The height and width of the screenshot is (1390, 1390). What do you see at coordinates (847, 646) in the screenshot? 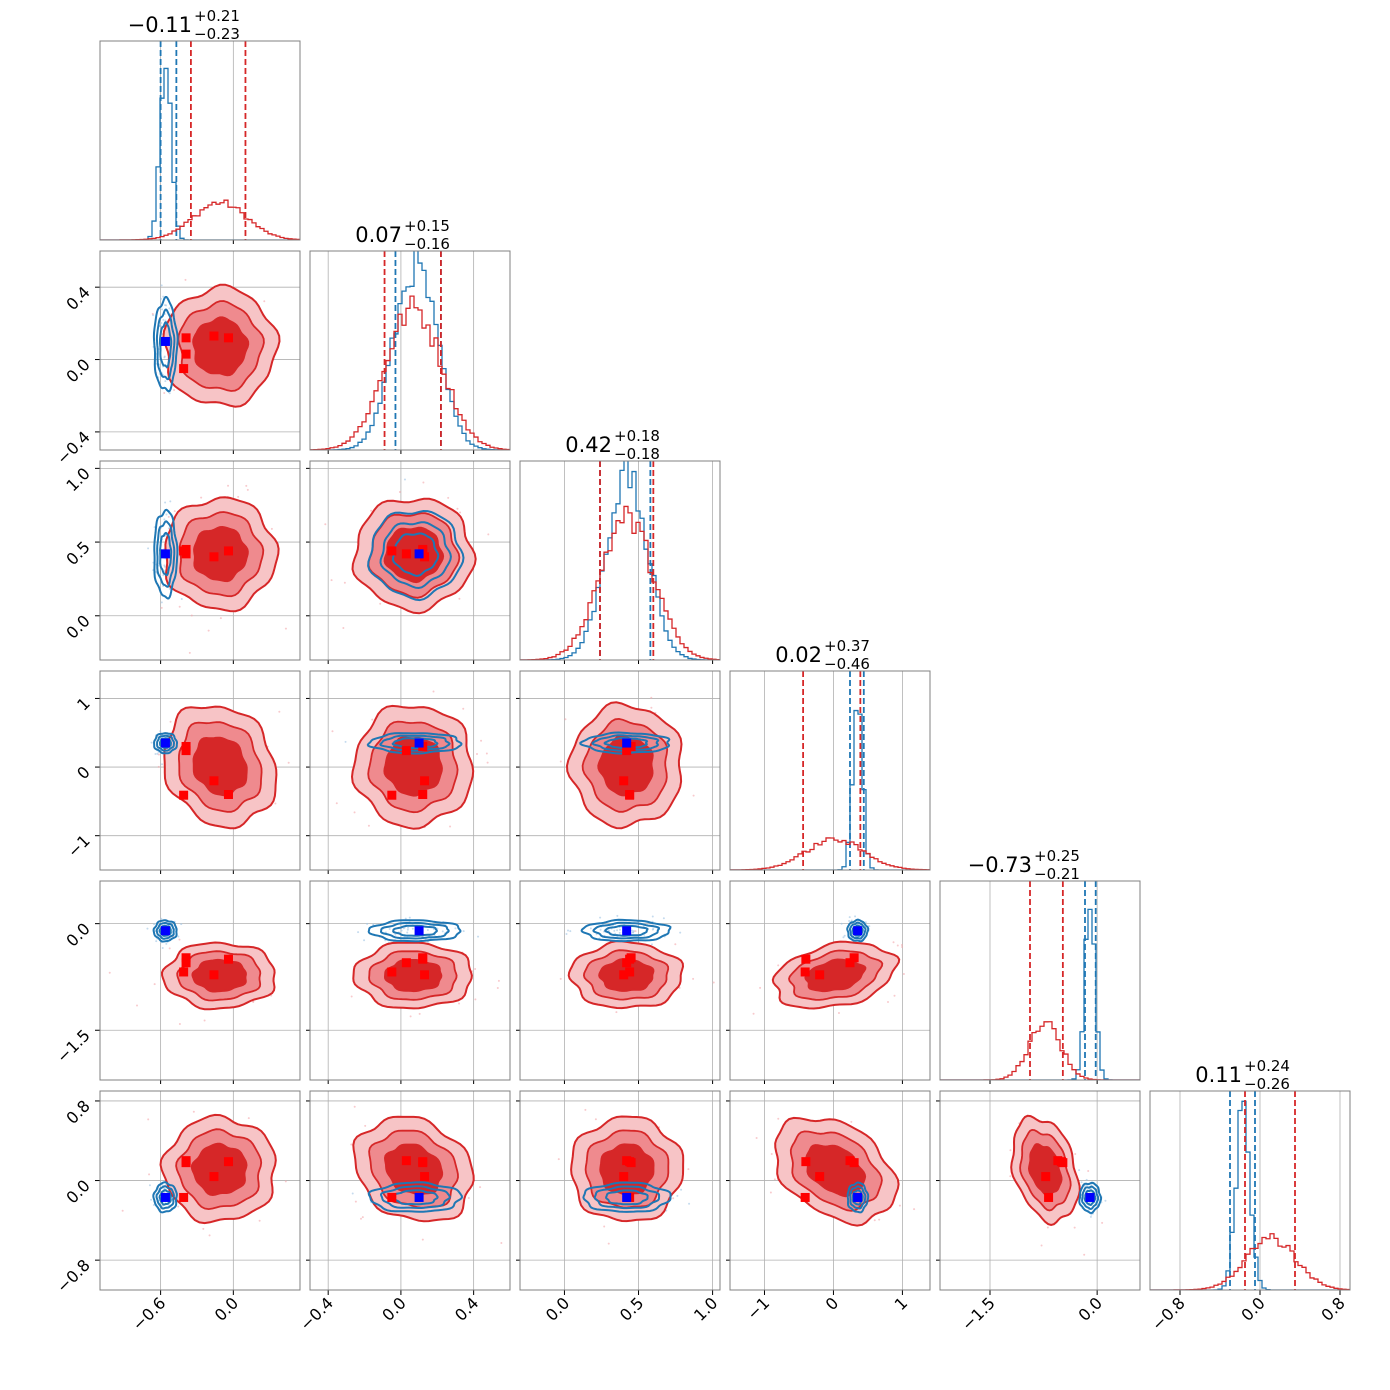
I see `panel-title-upper: +0.37` at bounding box center [847, 646].